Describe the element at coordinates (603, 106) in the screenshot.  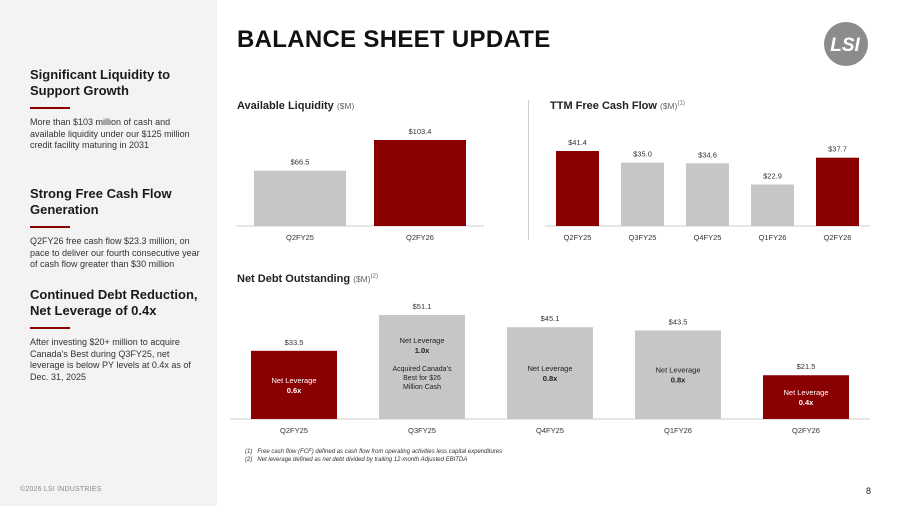
I see `chart-title-text: TTM Free Cash Flow` at that location.